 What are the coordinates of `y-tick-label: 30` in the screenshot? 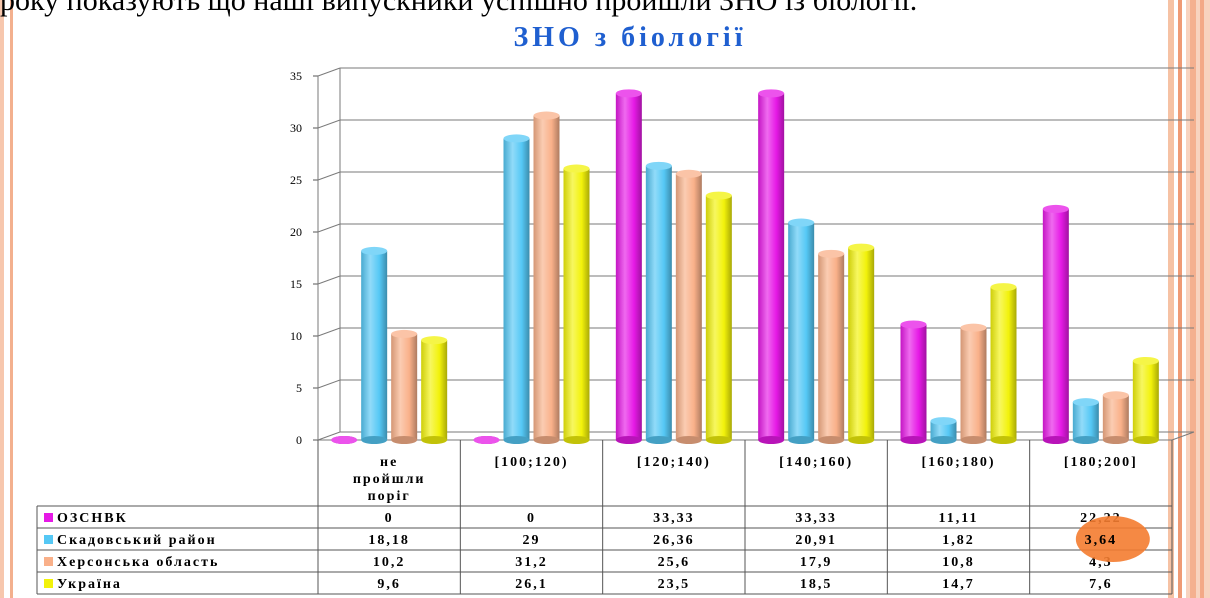 It's located at (296, 128).